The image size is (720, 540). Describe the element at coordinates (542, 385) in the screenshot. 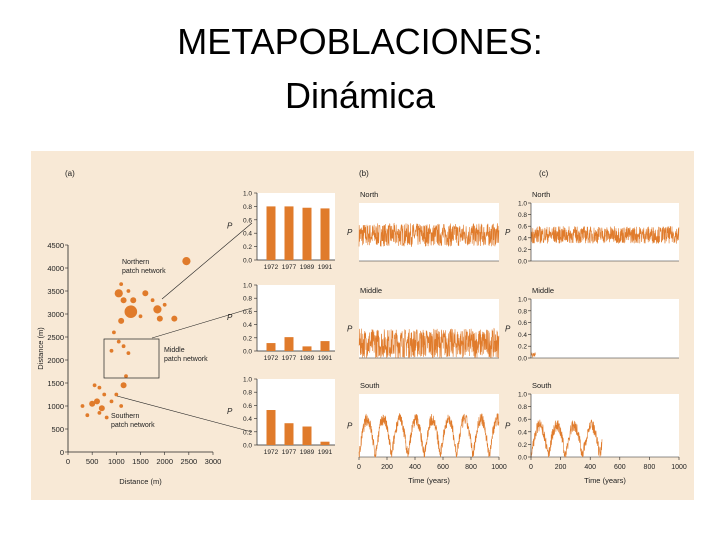

I see `c-facet-south: South` at that location.